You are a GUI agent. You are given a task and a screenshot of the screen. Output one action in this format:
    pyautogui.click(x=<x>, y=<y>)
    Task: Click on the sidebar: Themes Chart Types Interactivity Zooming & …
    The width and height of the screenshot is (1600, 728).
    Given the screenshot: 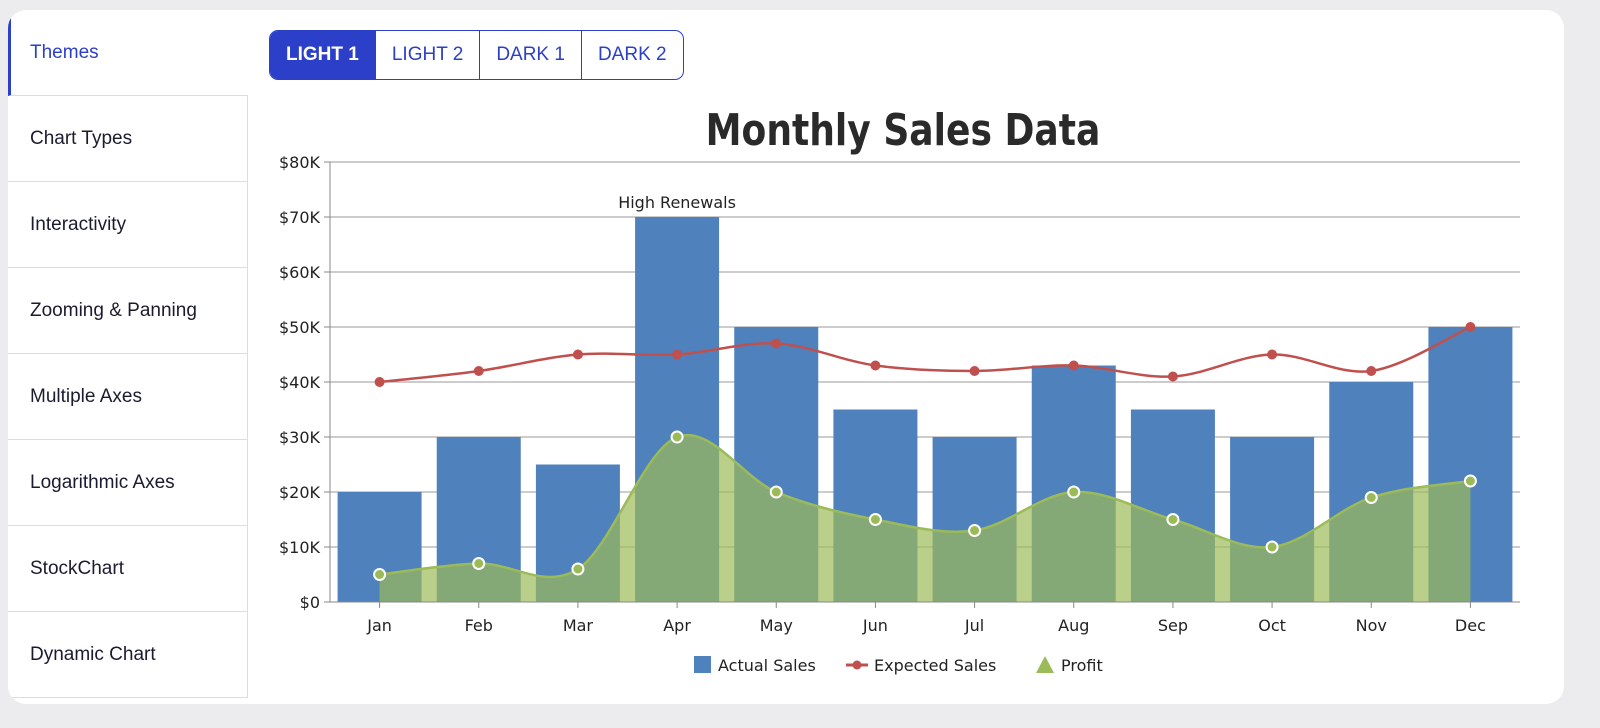 What is the action you would take?
    pyautogui.click(x=128, y=357)
    